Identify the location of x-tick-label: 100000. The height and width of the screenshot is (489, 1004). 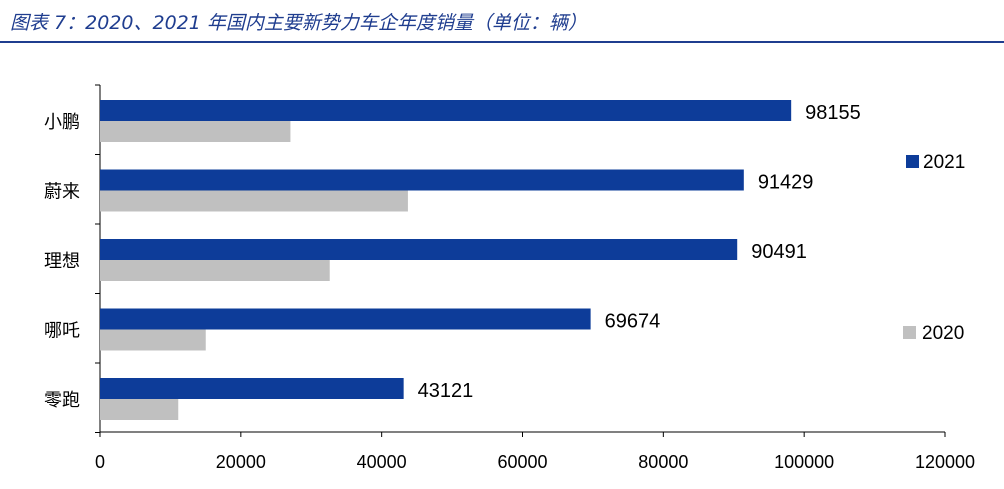
(804, 462).